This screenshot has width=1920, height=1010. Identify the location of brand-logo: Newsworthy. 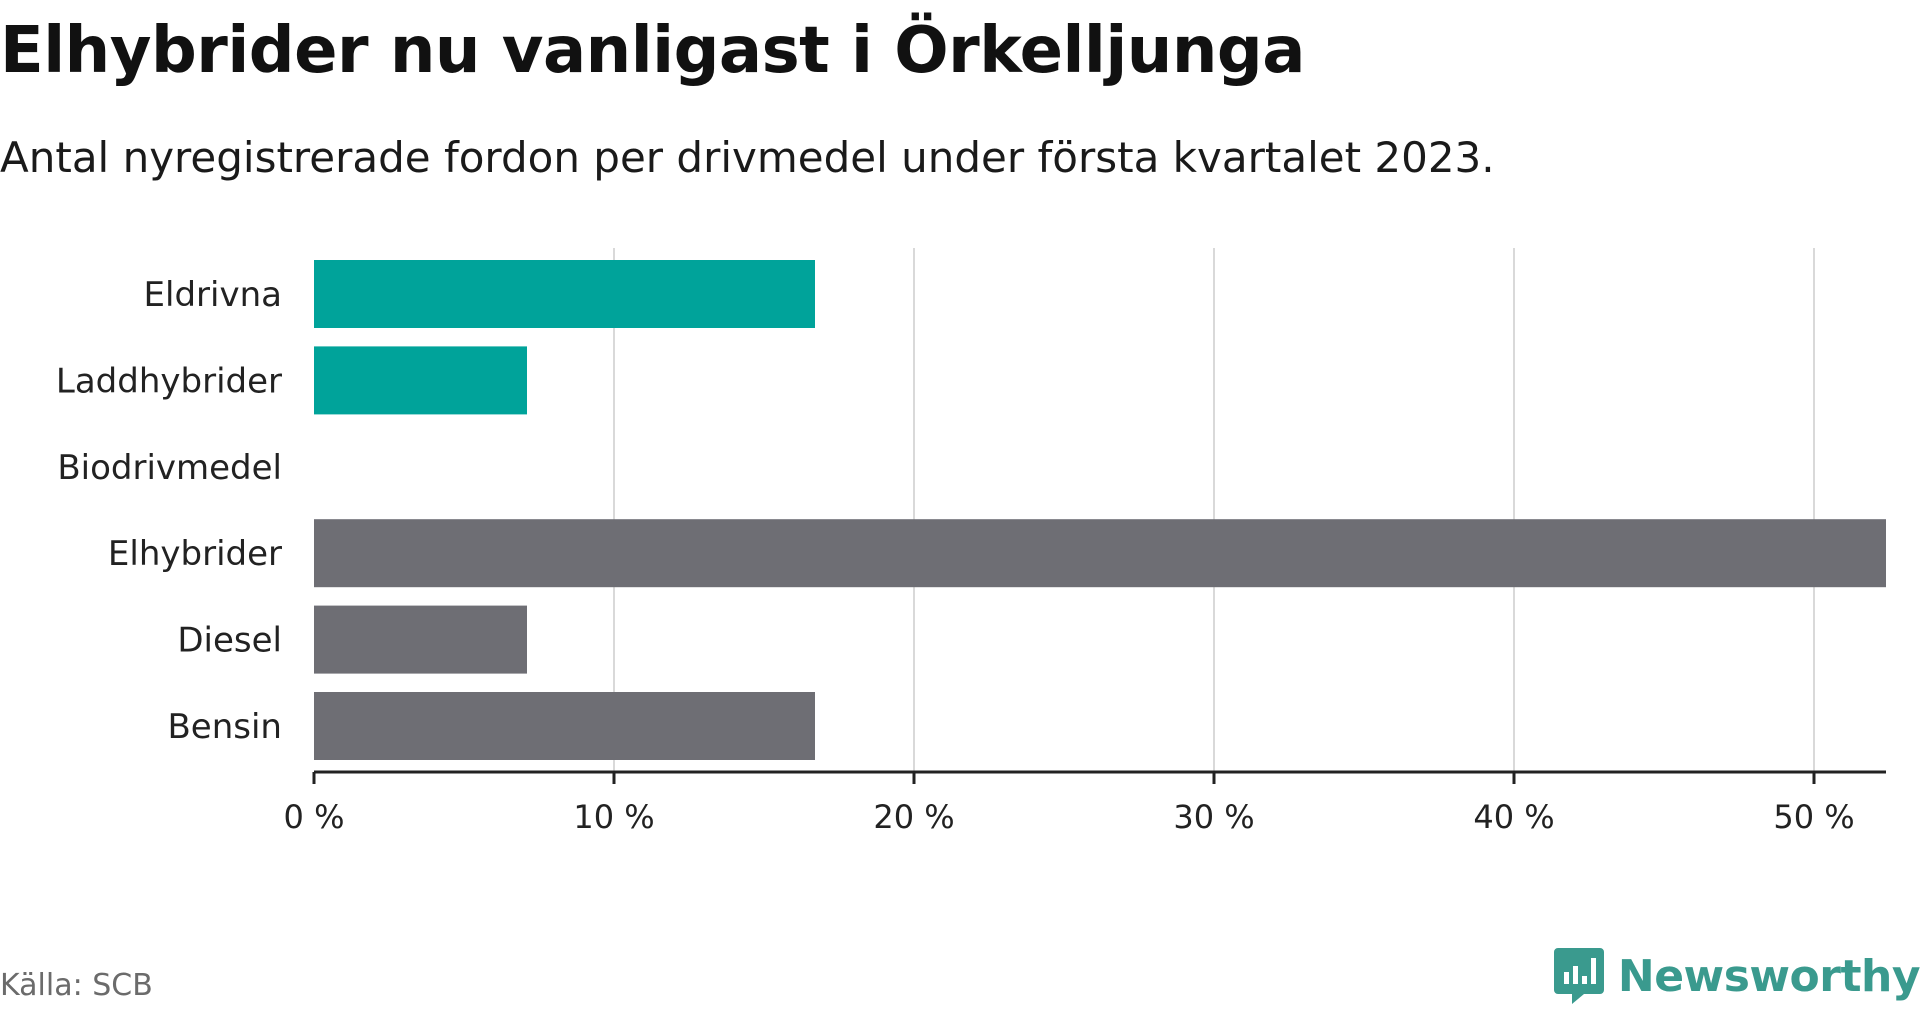
(1736, 976).